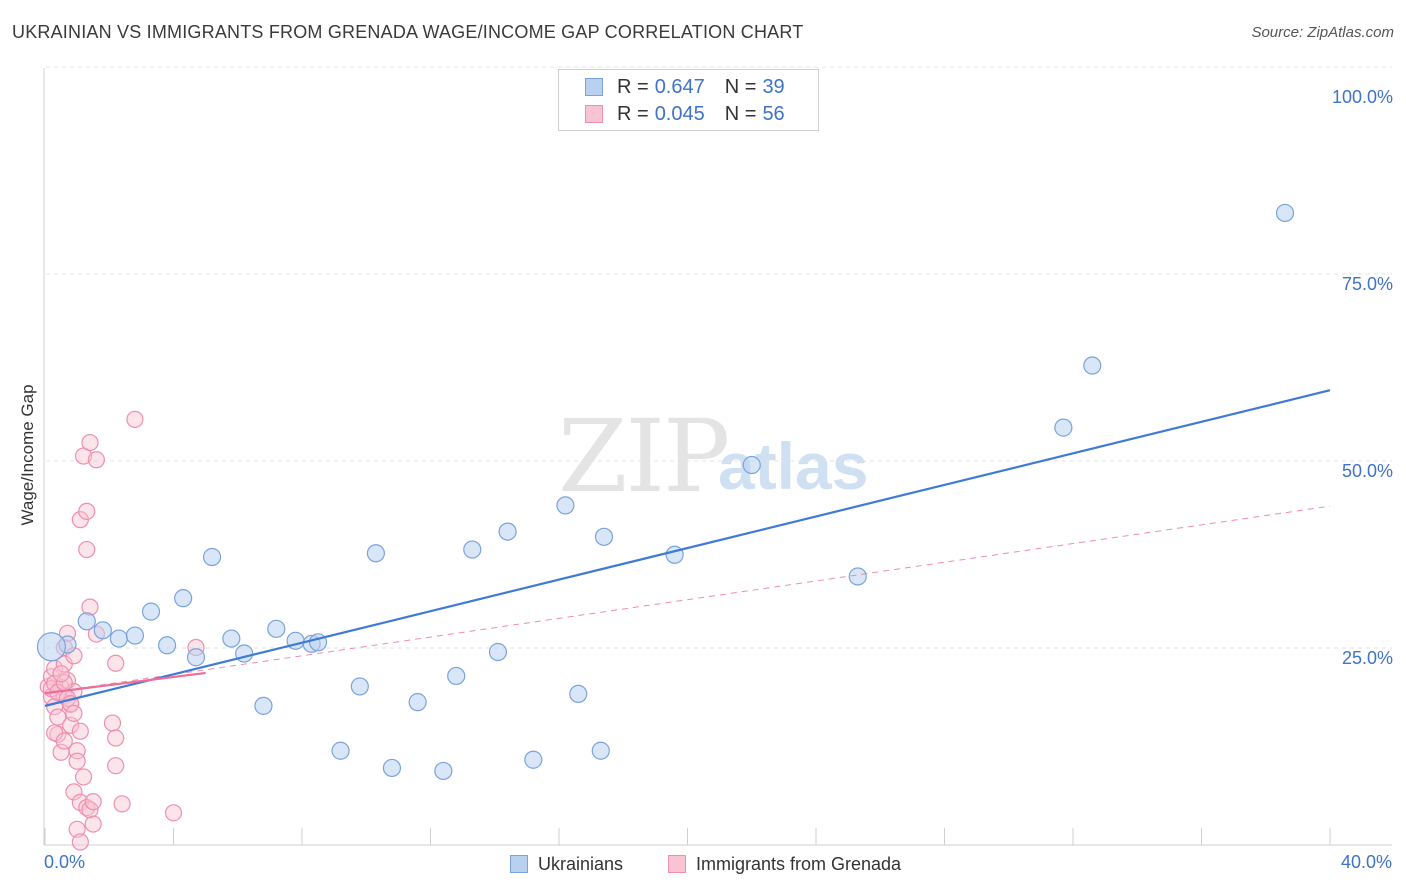 The image size is (1406, 892). What do you see at coordinates (799, 863) in the screenshot?
I see `bottom-legend-label: Immigrants from Grenada` at bounding box center [799, 863].